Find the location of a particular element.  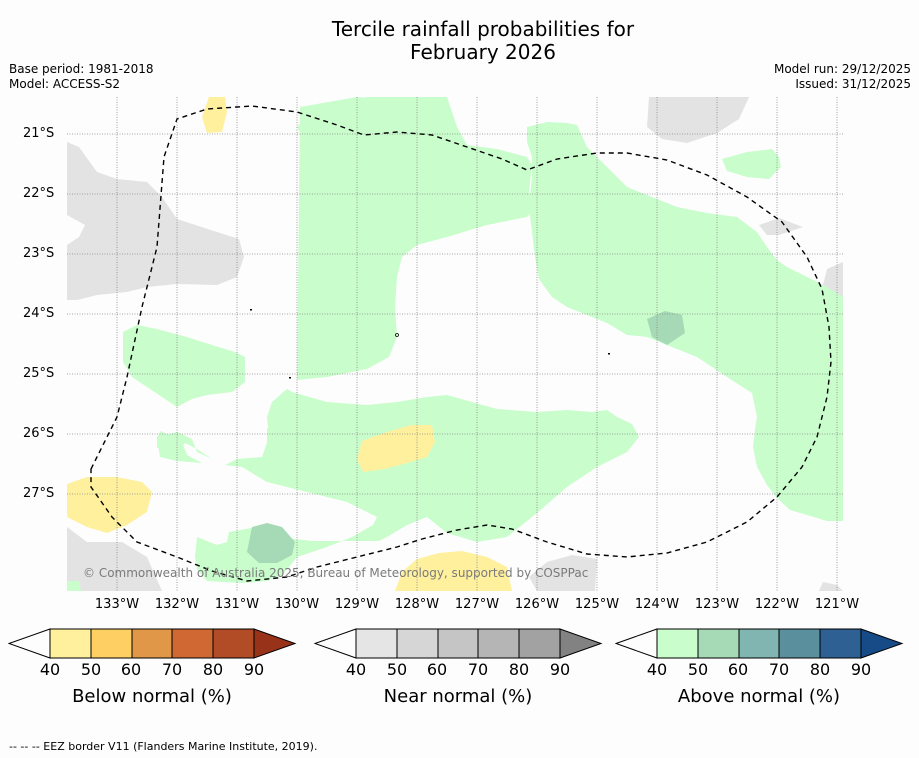

near-normal-colorbar is located at coordinates (458, 643).